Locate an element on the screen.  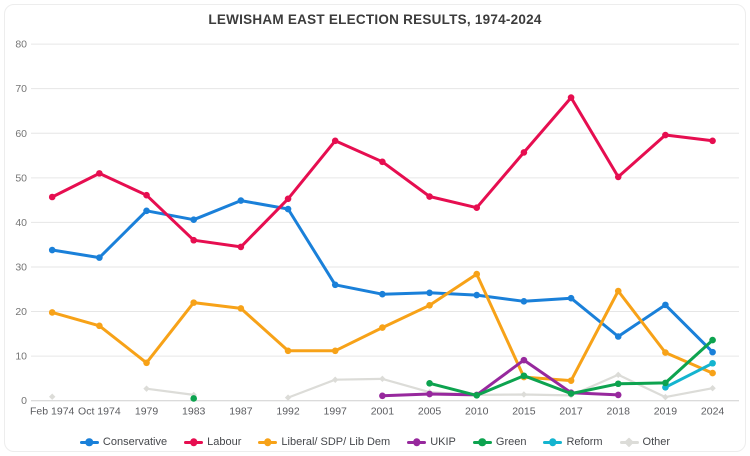
x-tick-label: Feb 1974 is located at coordinates (52, 412).